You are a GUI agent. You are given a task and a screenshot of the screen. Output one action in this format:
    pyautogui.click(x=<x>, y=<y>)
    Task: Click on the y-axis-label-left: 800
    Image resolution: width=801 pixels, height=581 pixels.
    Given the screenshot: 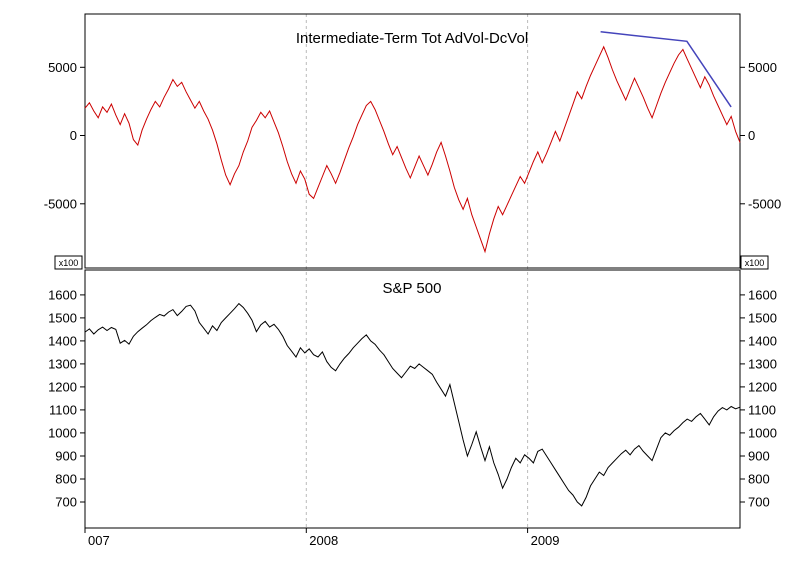 What is the action you would take?
    pyautogui.click(x=66, y=479)
    